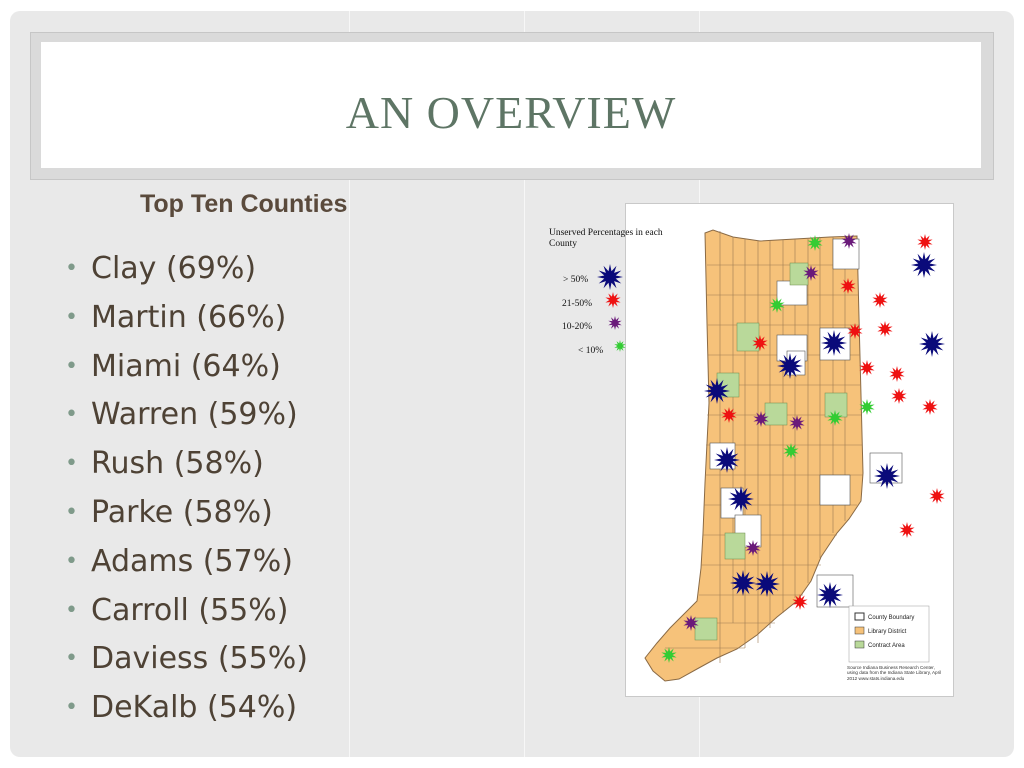  I want to click on list-item: • Adams (57%), so click(184, 562).